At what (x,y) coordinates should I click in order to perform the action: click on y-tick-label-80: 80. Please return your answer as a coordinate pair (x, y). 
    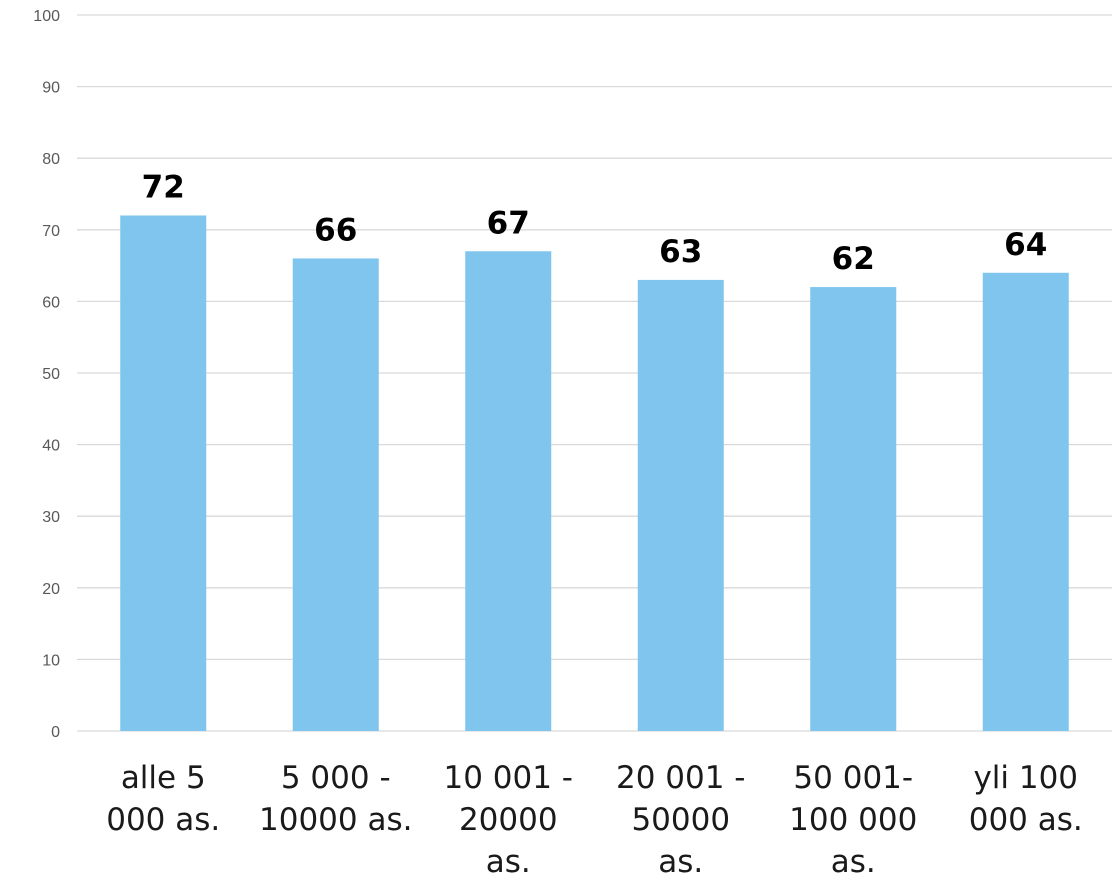
    Looking at the image, I should click on (51, 159).